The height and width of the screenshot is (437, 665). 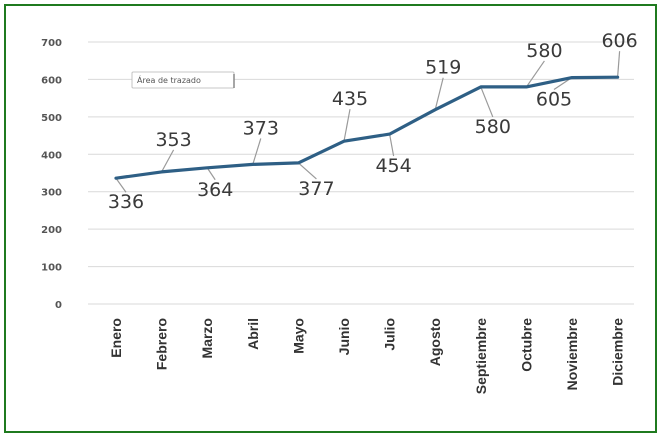 I want to click on x-tick-label: Julio, so click(x=390, y=334).